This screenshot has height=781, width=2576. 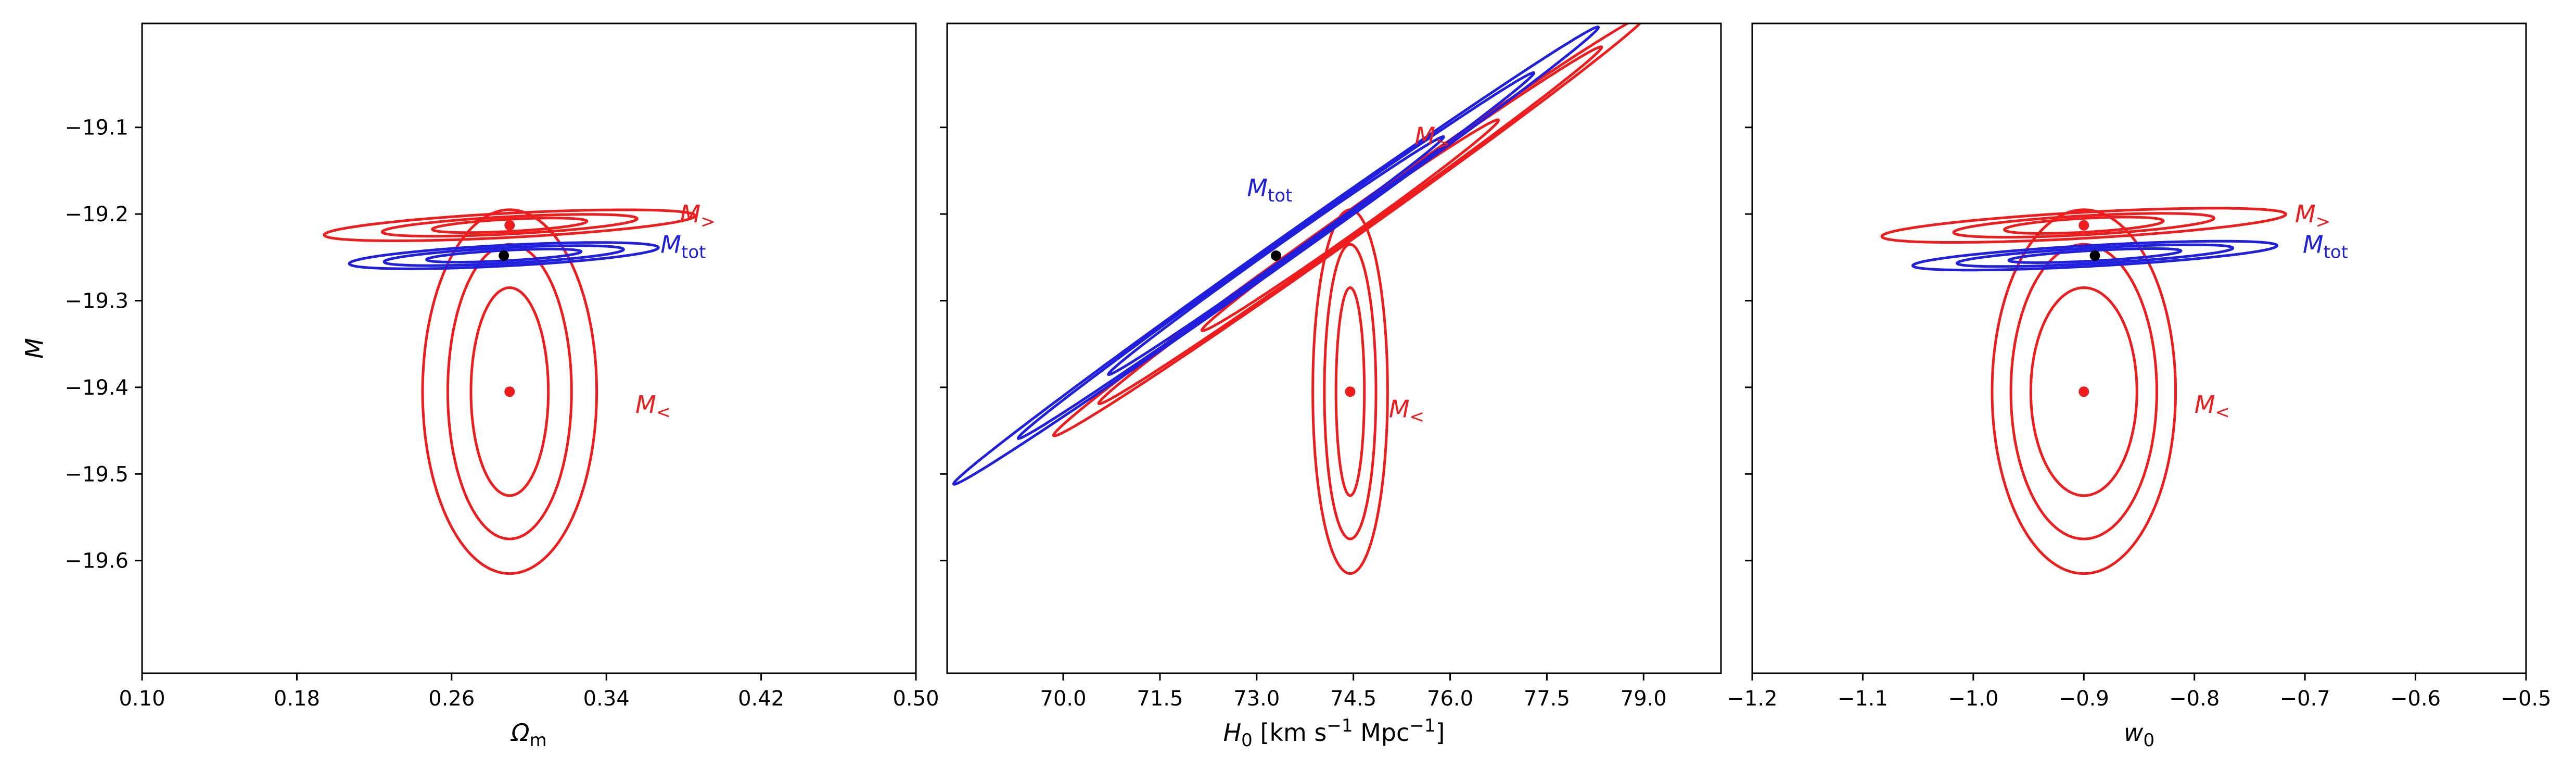 I want to click on x-tick-label: 74.5, so click(x=1353, y=699).